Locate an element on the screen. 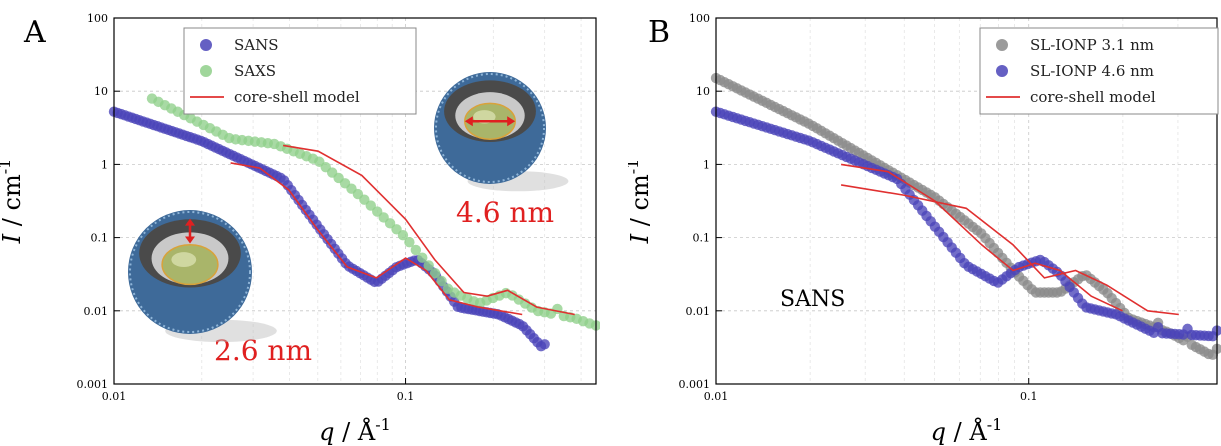 The height and width of the screenshot is (446, 1221). annotation: SANS is located at coordinates (812, 299).